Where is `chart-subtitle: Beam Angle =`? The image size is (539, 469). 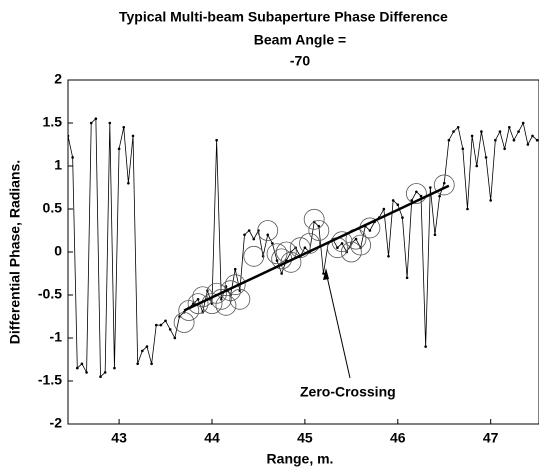
chart-subtitle: Beam Angle = is located at coordinates (300, 40).